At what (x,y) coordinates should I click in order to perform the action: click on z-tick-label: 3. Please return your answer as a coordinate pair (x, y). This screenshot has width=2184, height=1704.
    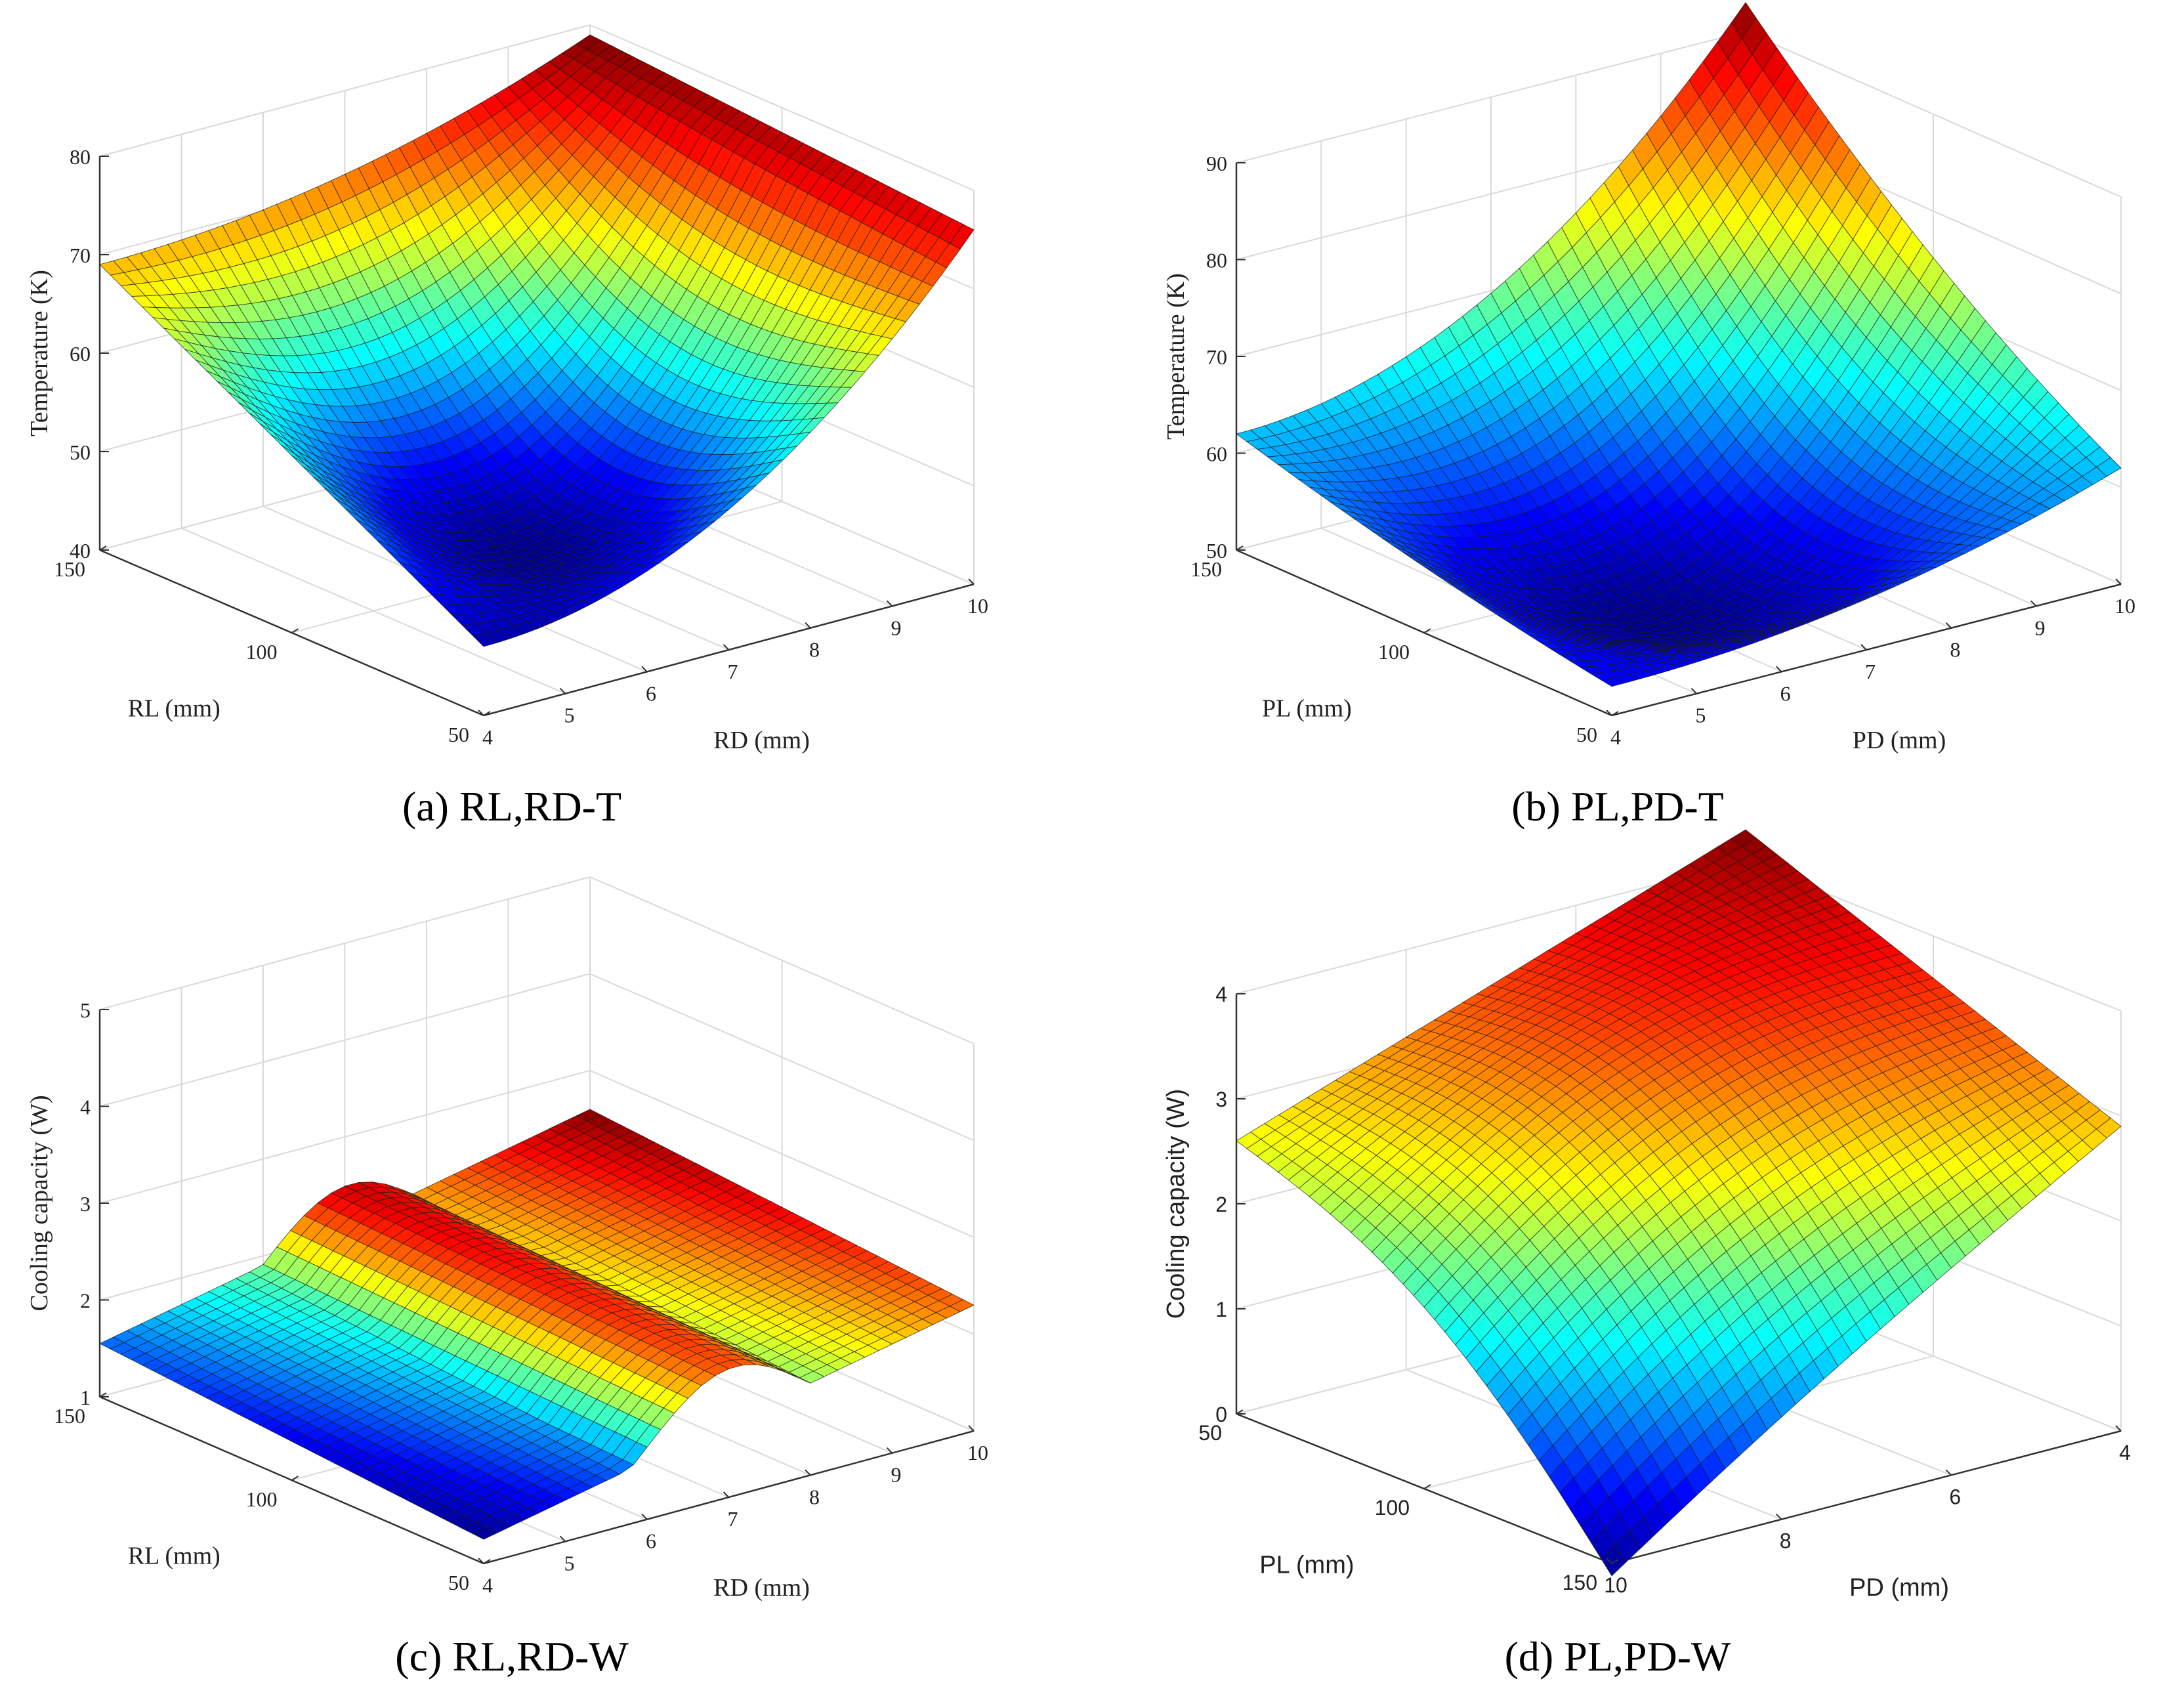
    Looking at the image, I should click on (85, 1204).